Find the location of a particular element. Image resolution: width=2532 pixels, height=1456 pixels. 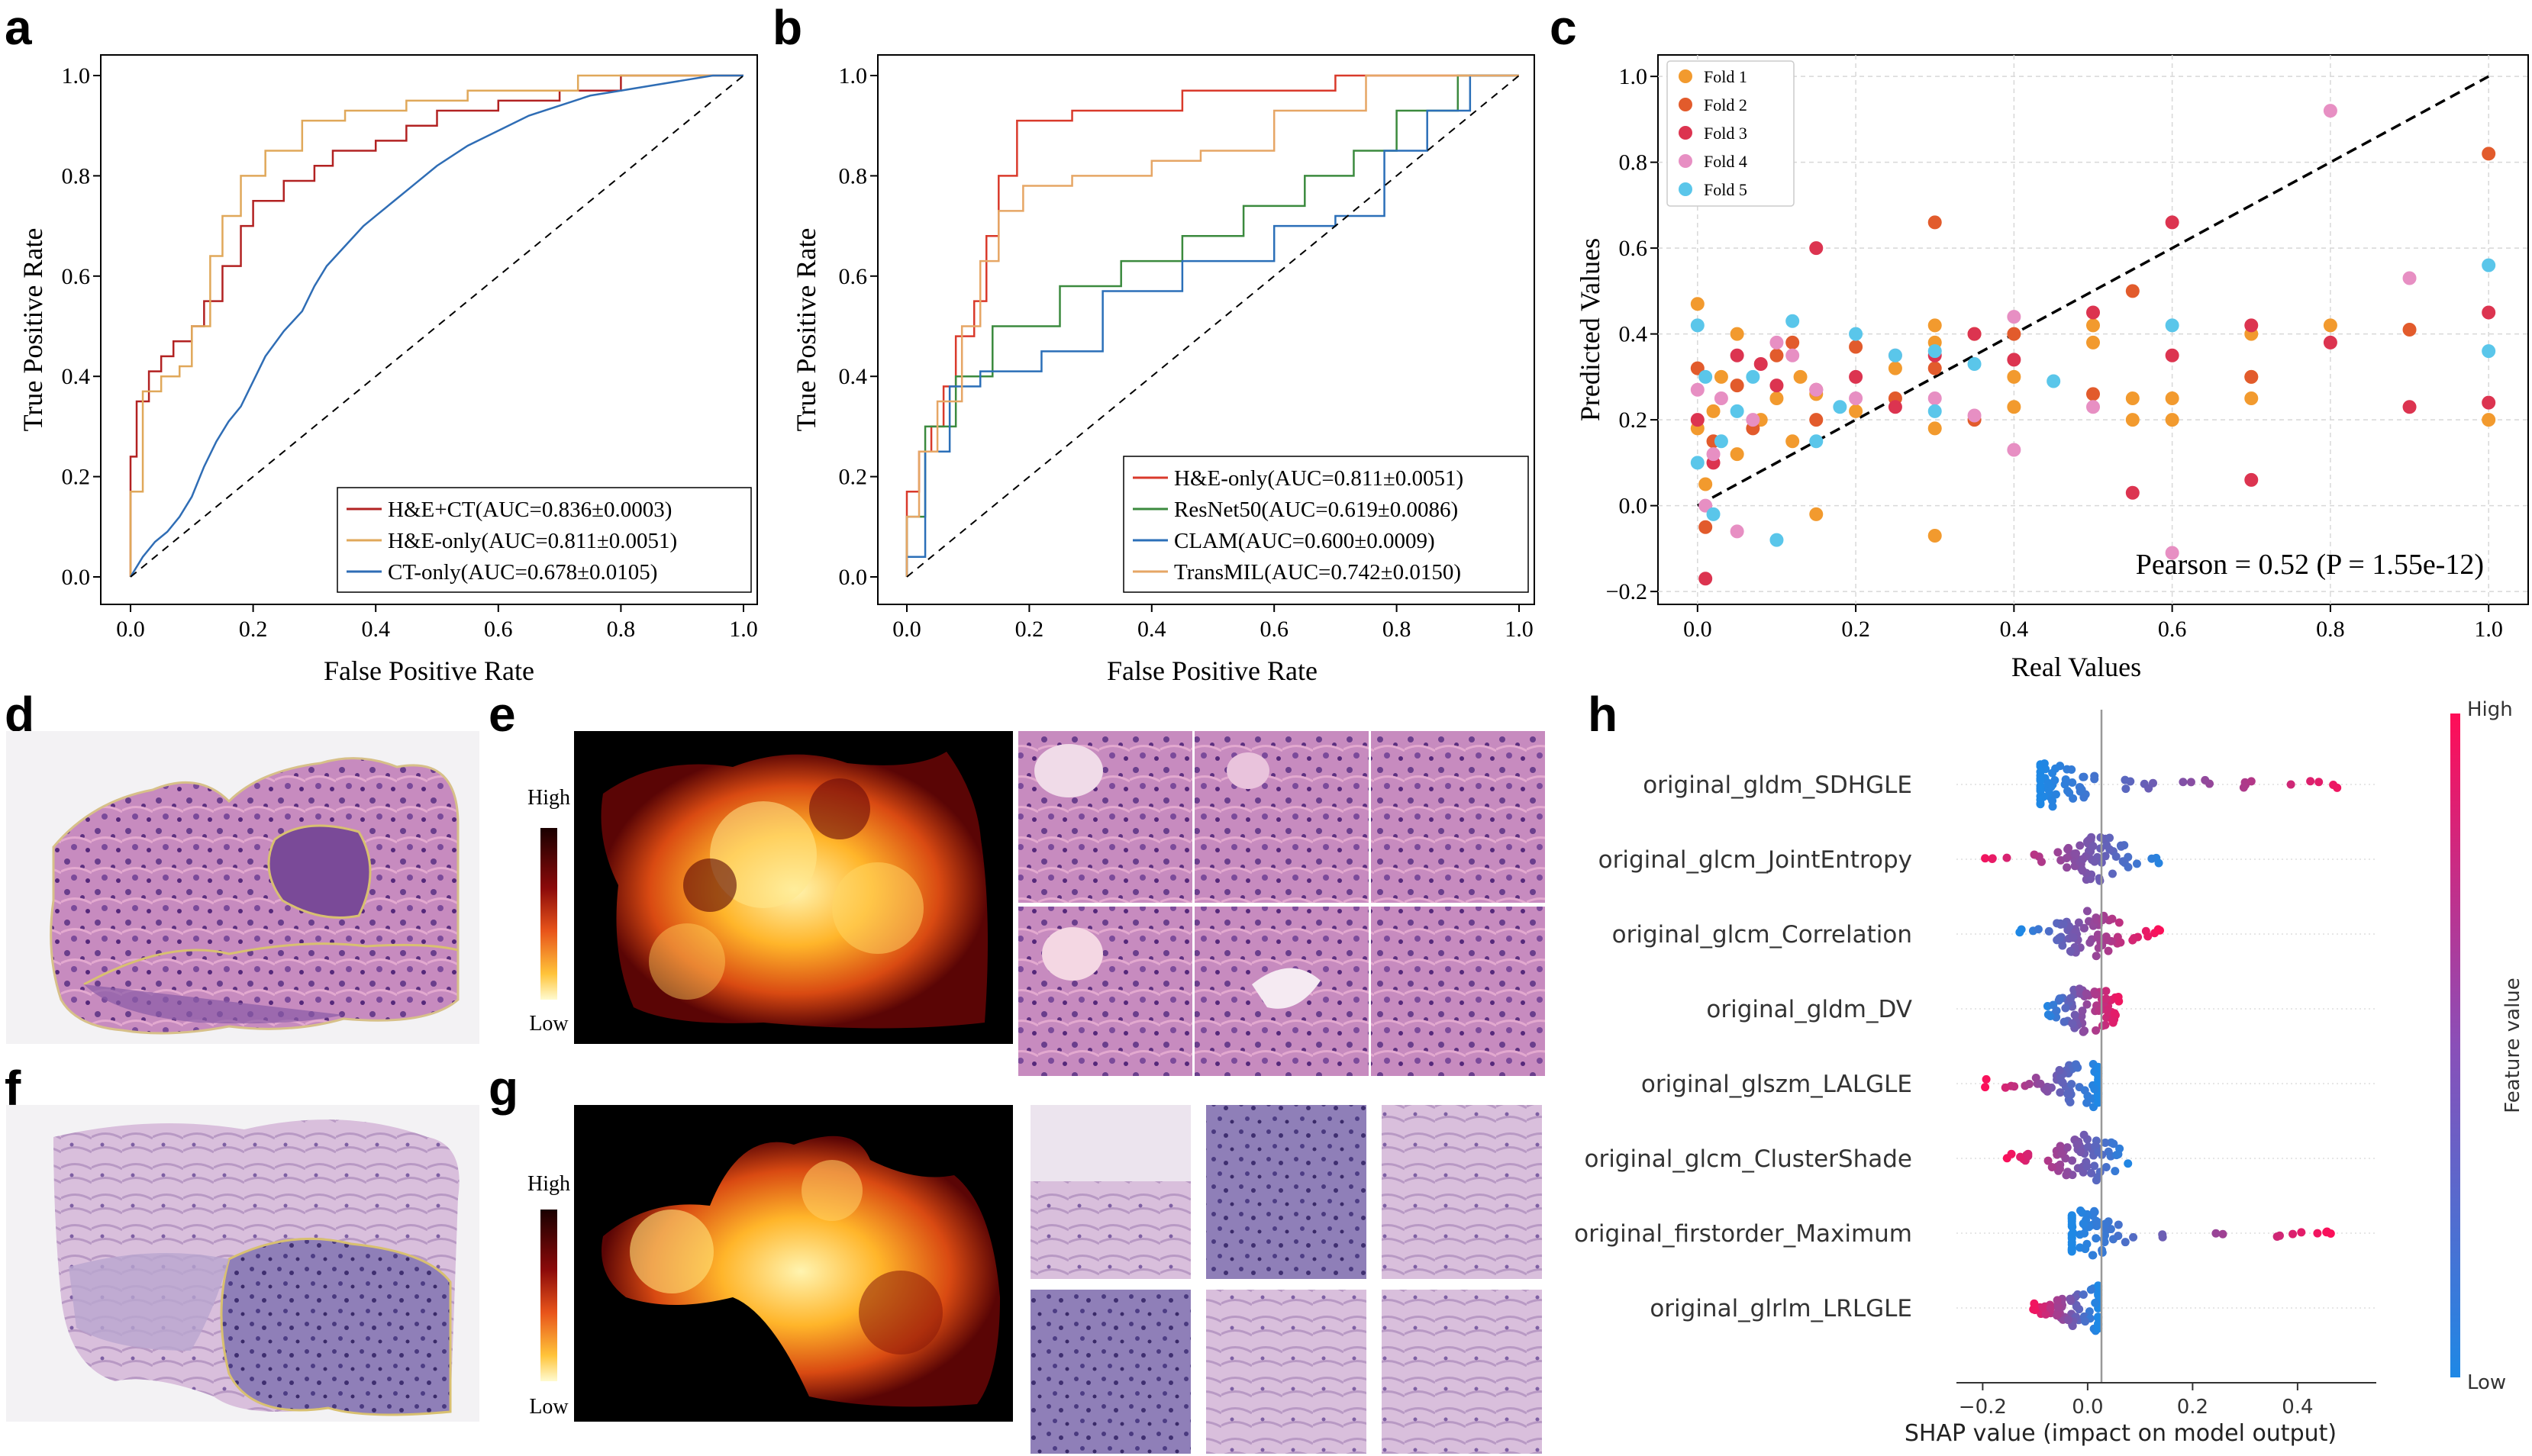

feature-label: original_gldm_DV is located at coordinates (1809, 1009).